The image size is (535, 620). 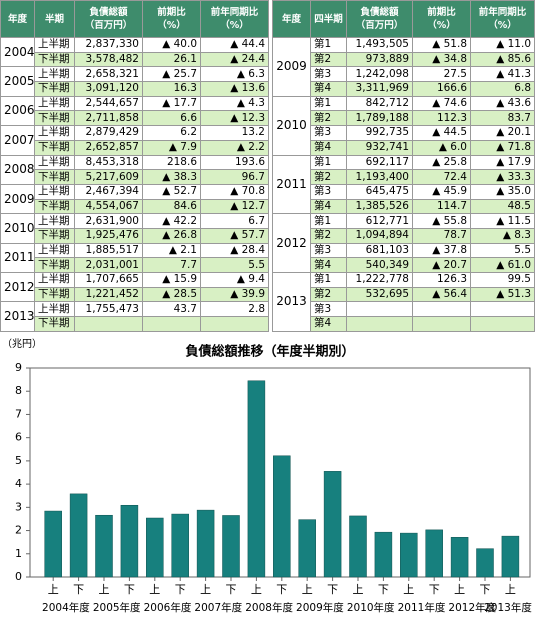 What do you see at coordinates (502, 45) in the screenshot?
I see `cell: ▲ 11.0` at bounding box center [502, 45].